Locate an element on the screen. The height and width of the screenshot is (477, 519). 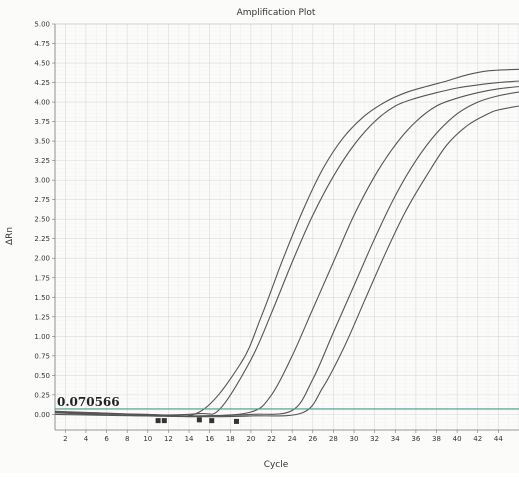
chart-title: Amplification Plot is located at coordinates (276, 13).